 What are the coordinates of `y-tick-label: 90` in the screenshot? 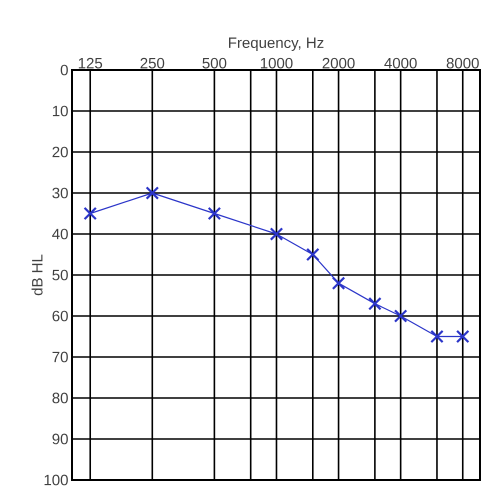 It's located at (60, 439).